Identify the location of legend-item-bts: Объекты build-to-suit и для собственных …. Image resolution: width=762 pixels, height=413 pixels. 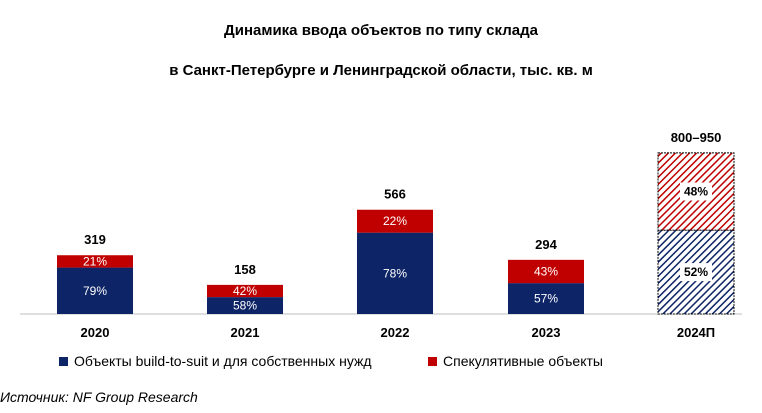
(215, 361).